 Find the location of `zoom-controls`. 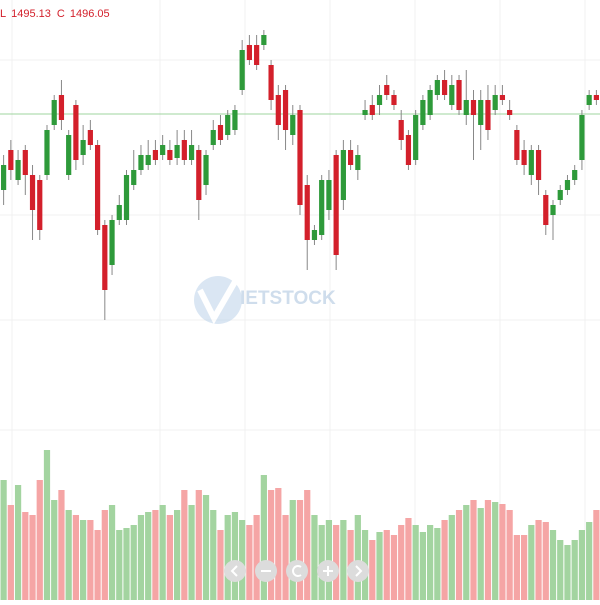

zoom-controls is located at coordinates (296, 571).